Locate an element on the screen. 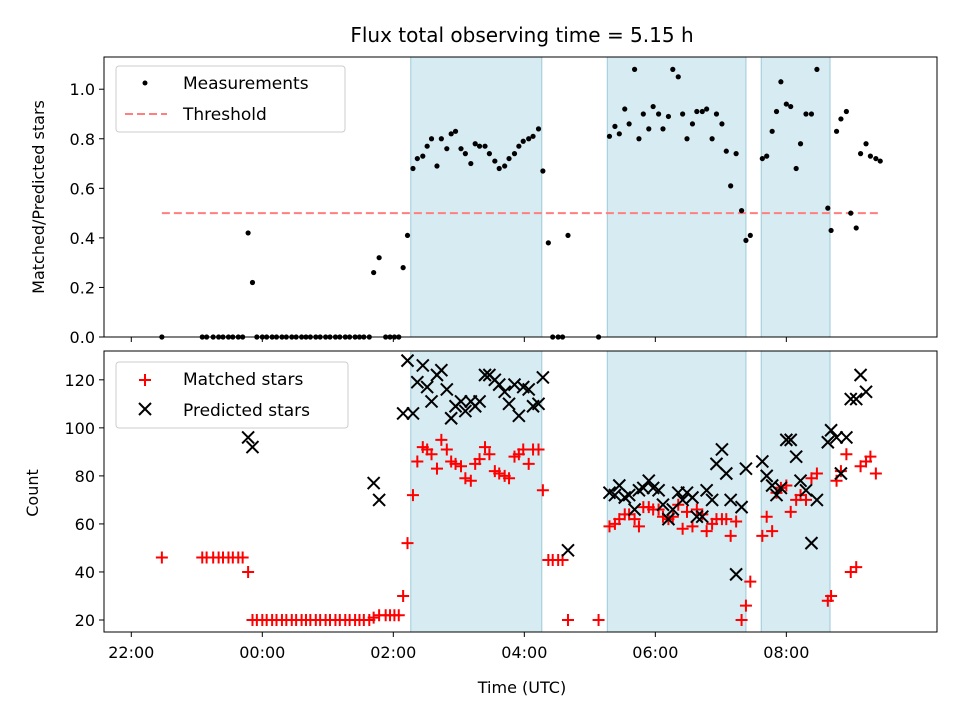 This screenshot has width=960, height=725. x-tick-label: 00:00 is located at coordinates (262, 652).